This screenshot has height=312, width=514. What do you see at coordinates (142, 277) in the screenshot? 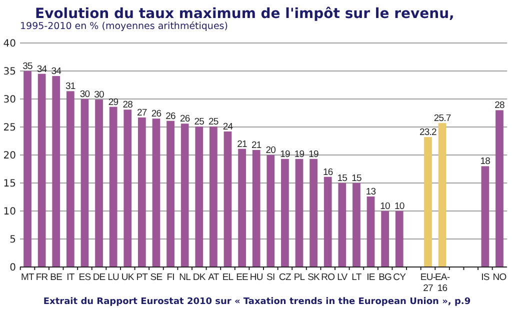
I see `x-tick-label: PT` at bounding box center [142, 277].